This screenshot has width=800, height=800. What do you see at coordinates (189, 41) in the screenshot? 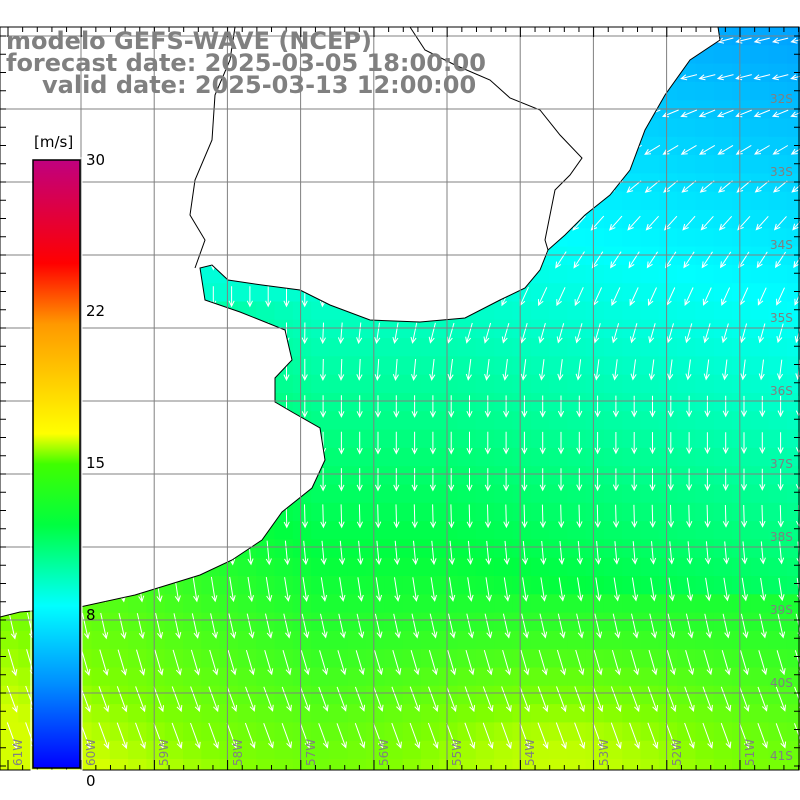
I see `title-model: modelo GEFS-WAVE (NCEP)` at bounding box center [189, 41].